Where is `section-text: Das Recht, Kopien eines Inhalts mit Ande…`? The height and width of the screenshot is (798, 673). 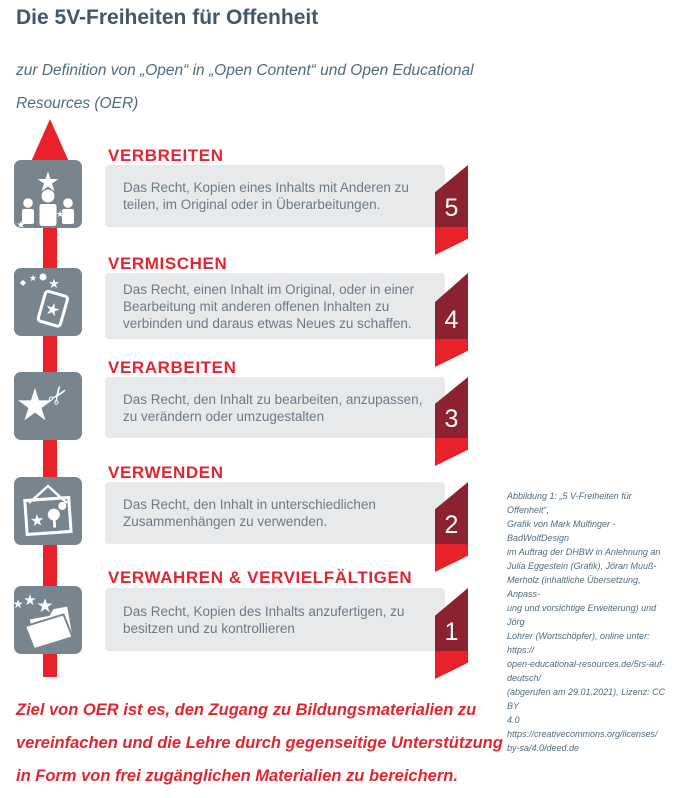 section-text: Das Recht, Kopien eines Inhalts mit Ande… is located at coordinates (266, 196).